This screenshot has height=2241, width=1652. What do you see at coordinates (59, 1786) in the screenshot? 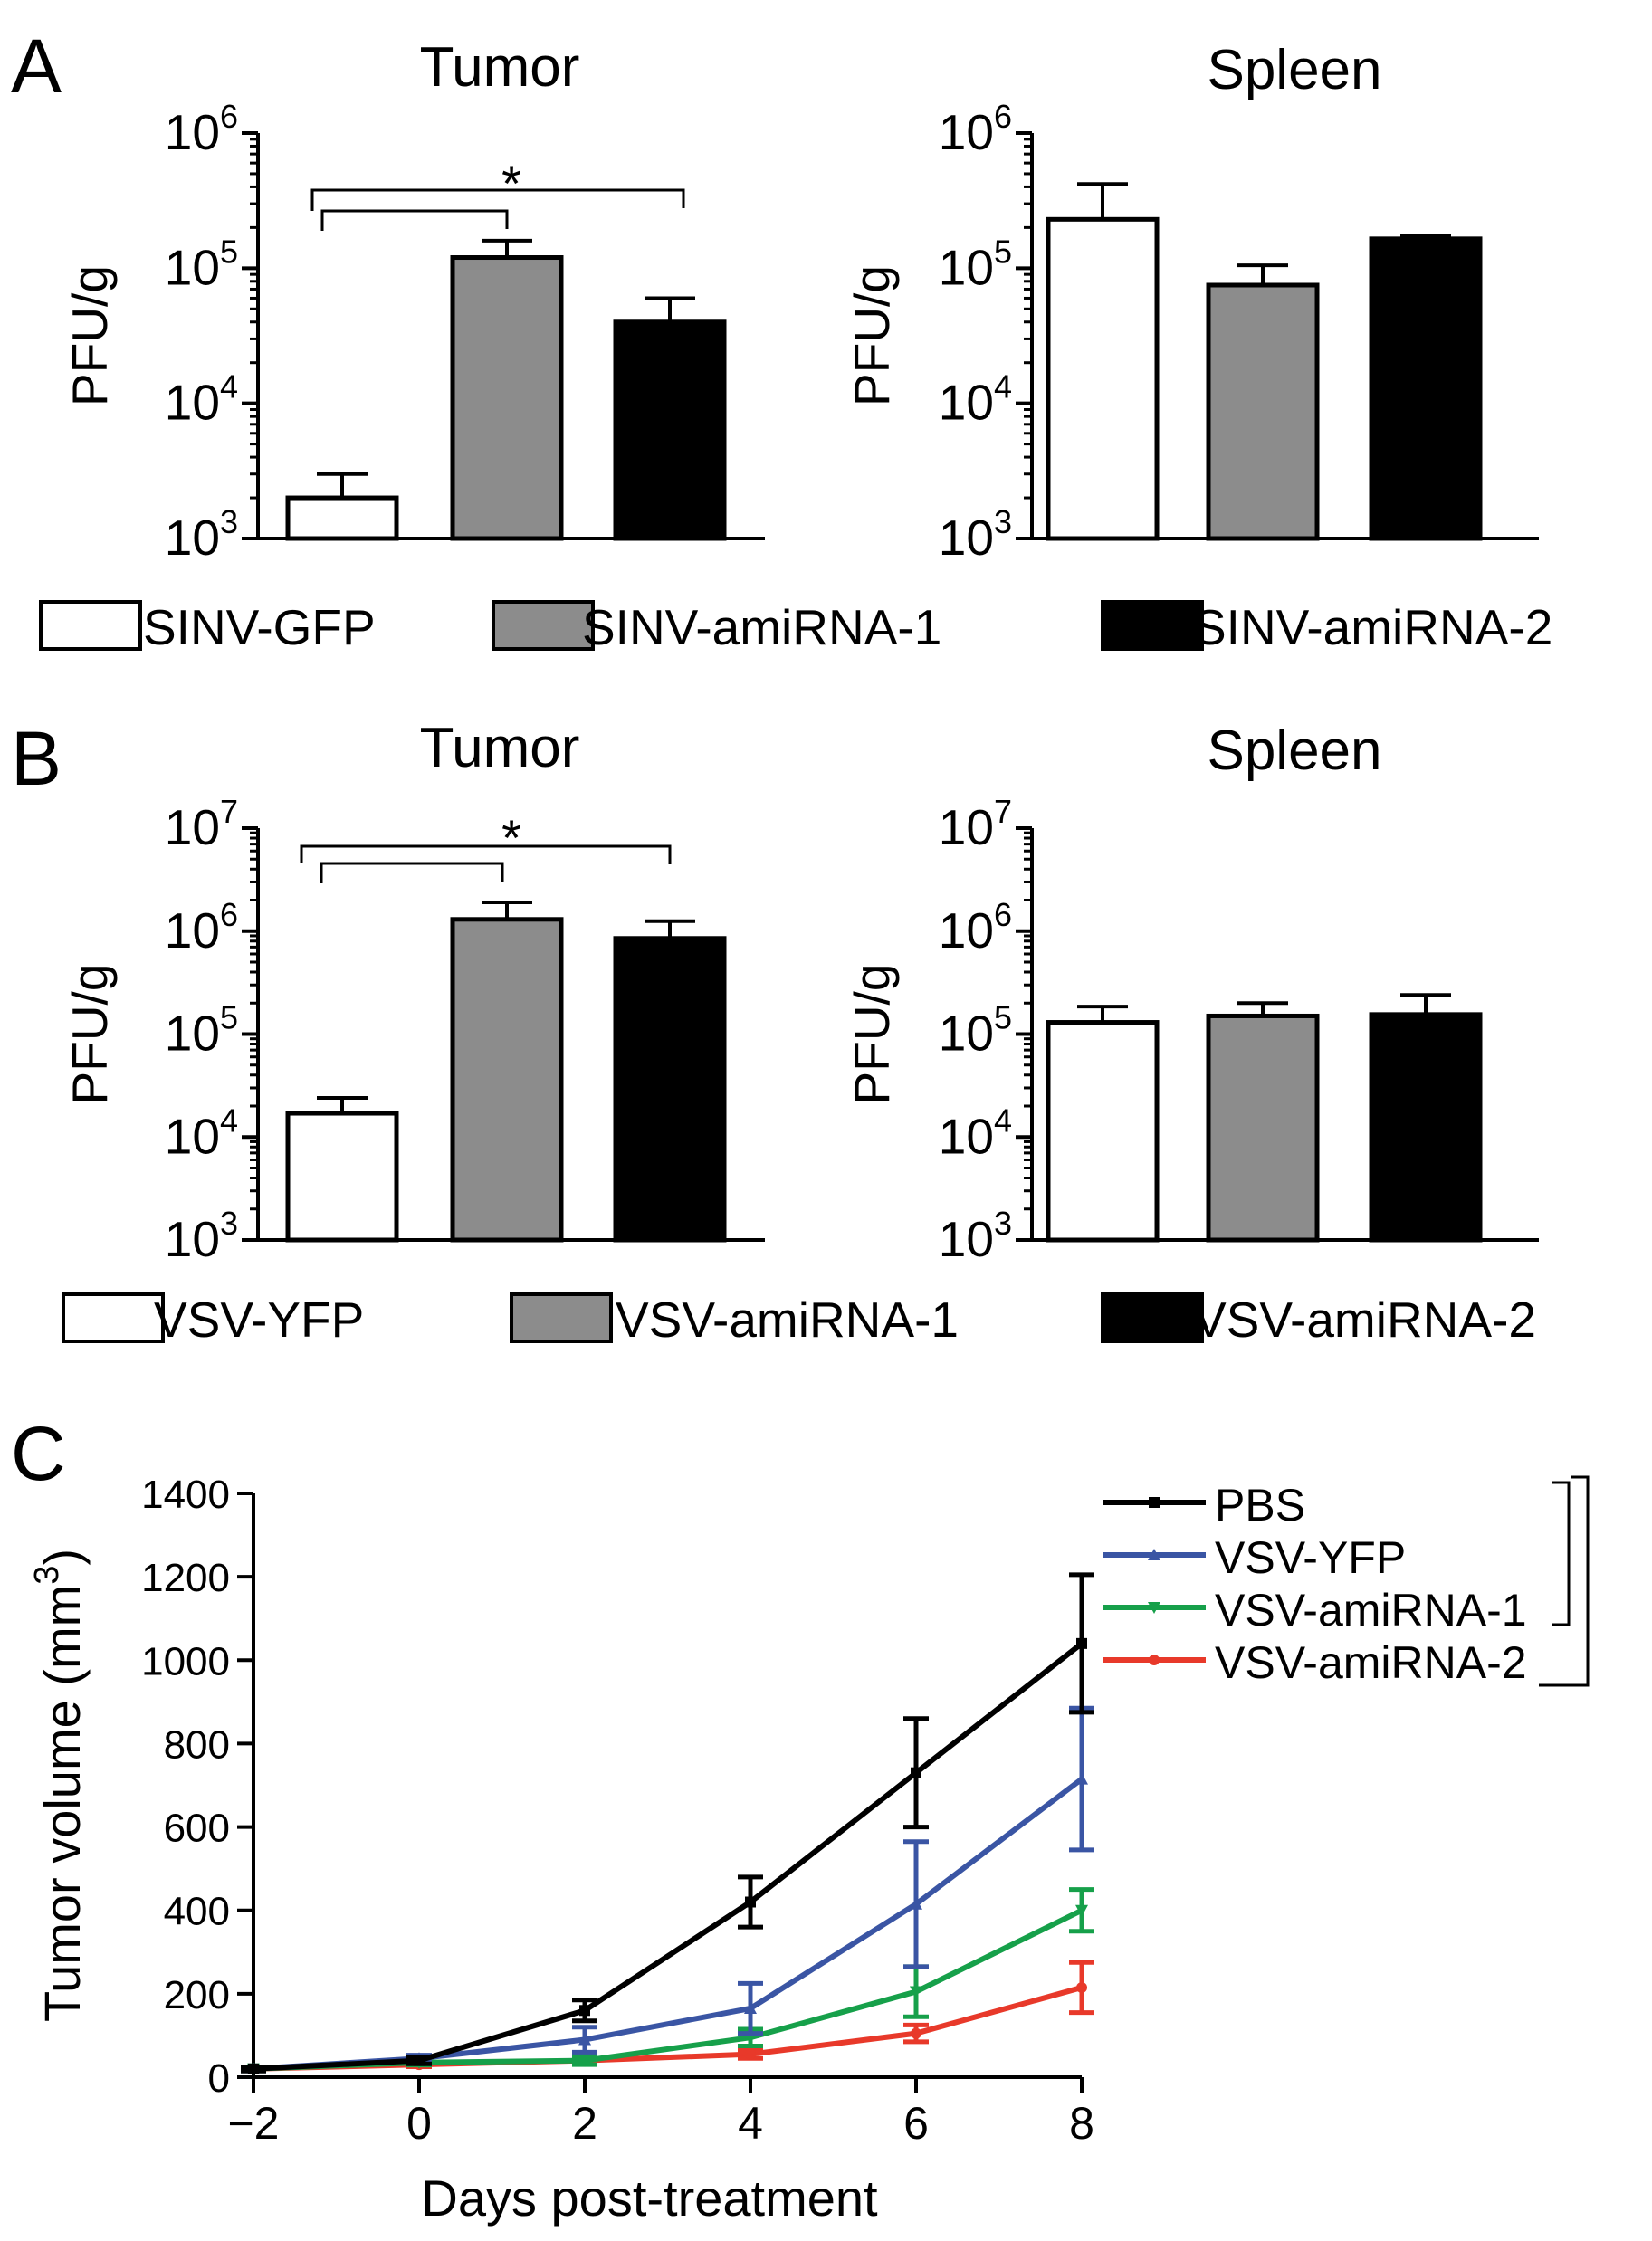
I see `y-axis-label: Tumor volume (mm3)` at bounding box center [59, 1786].